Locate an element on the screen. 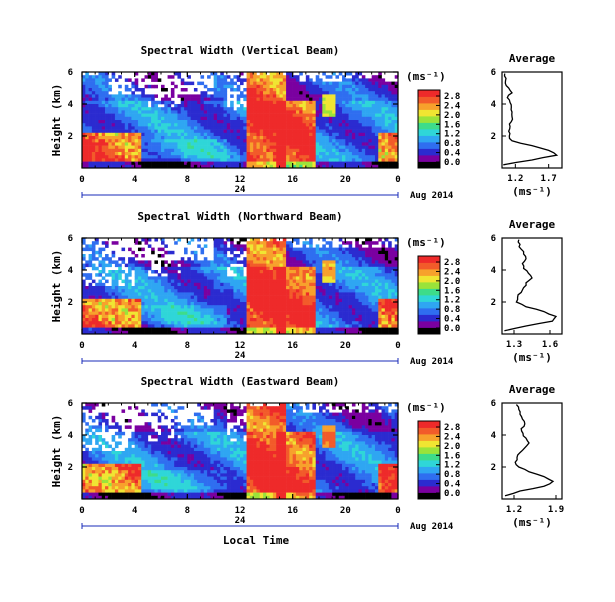 This screenshot has width=615, height=602. colorbar-swatch is located at coordinates (429, 119).